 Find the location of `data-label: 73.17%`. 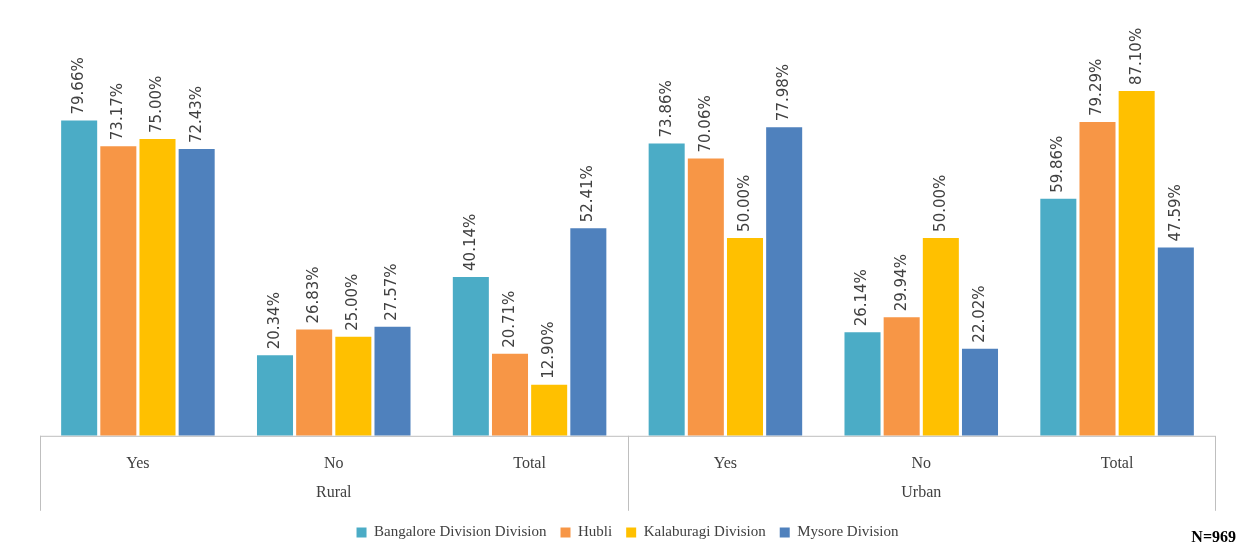

data-label: 73.17% is located at coordinates (117, 111).